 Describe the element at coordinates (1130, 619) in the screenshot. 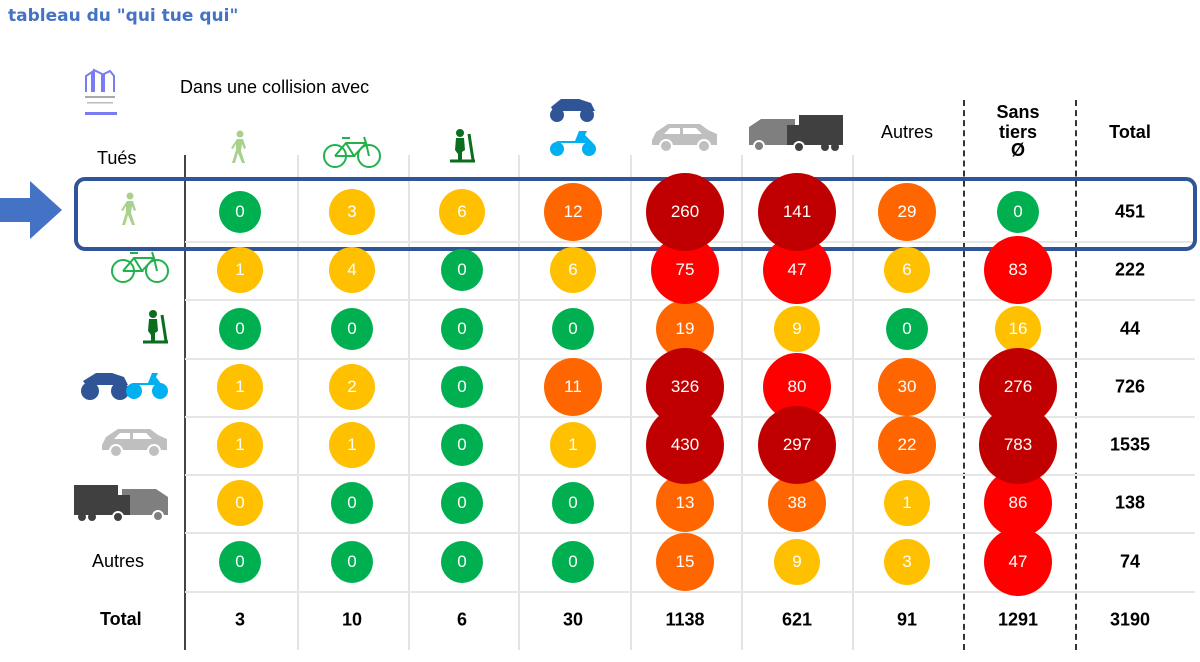

I see `grand-total: 3190` at that location.